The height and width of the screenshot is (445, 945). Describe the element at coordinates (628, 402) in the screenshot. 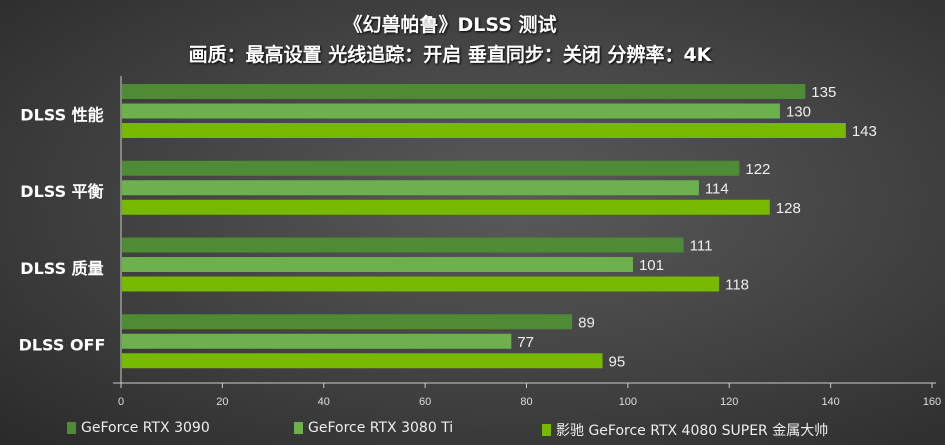

I see `x-tick-label: 100` at that location.